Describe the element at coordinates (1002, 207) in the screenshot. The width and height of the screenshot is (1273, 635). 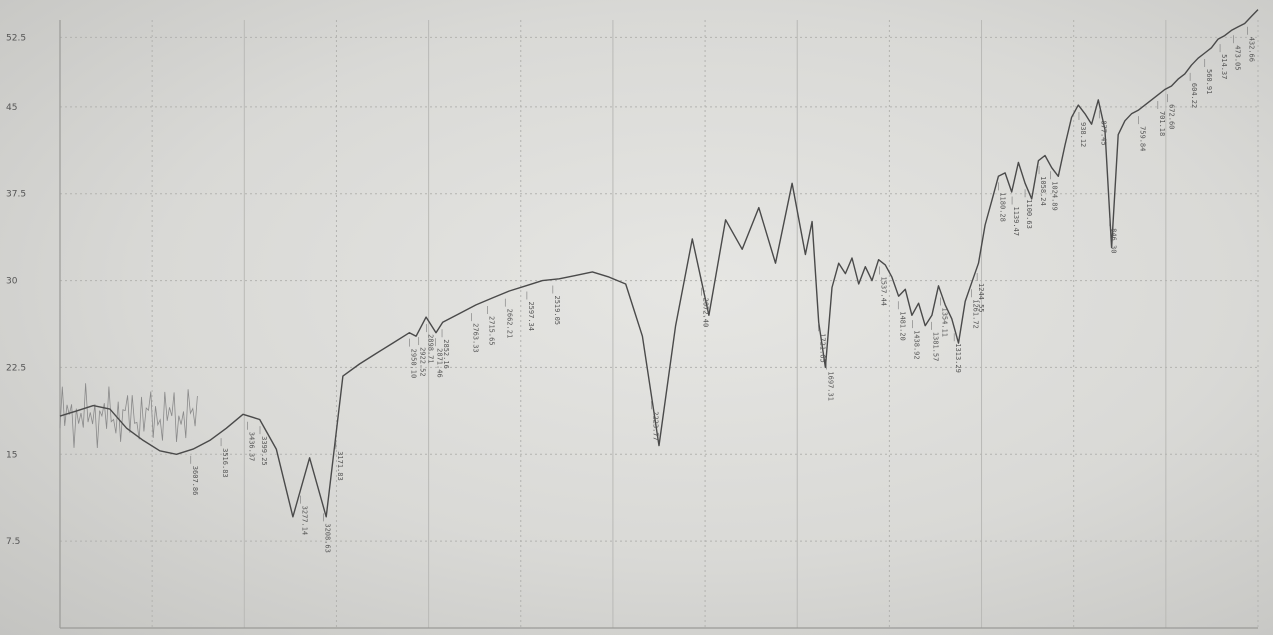
I see `peak-label: 1180.28` at that location.